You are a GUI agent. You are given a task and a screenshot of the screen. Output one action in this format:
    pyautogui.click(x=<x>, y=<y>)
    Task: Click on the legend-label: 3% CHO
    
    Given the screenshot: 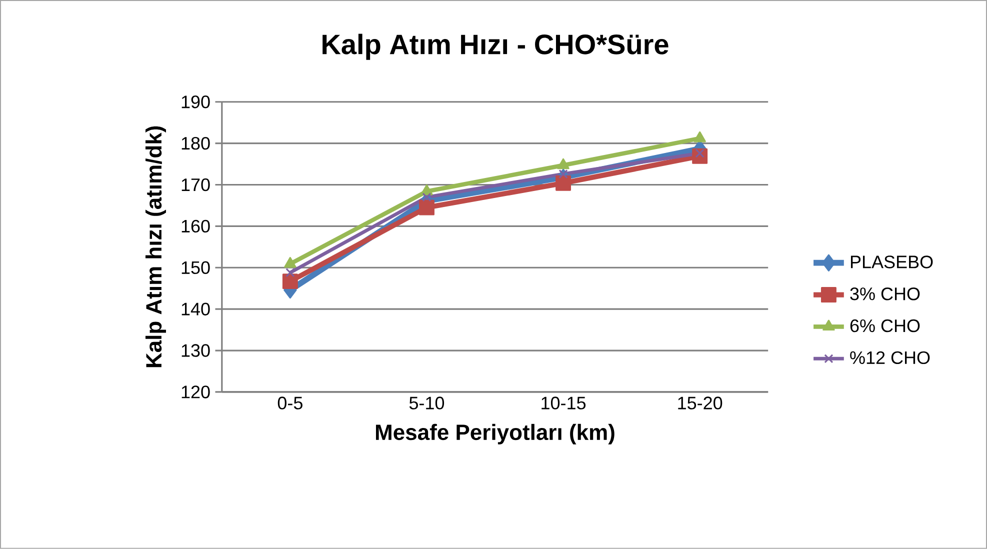 What is the action you would take?
    pyautogui.click(x=885, y=294)
    